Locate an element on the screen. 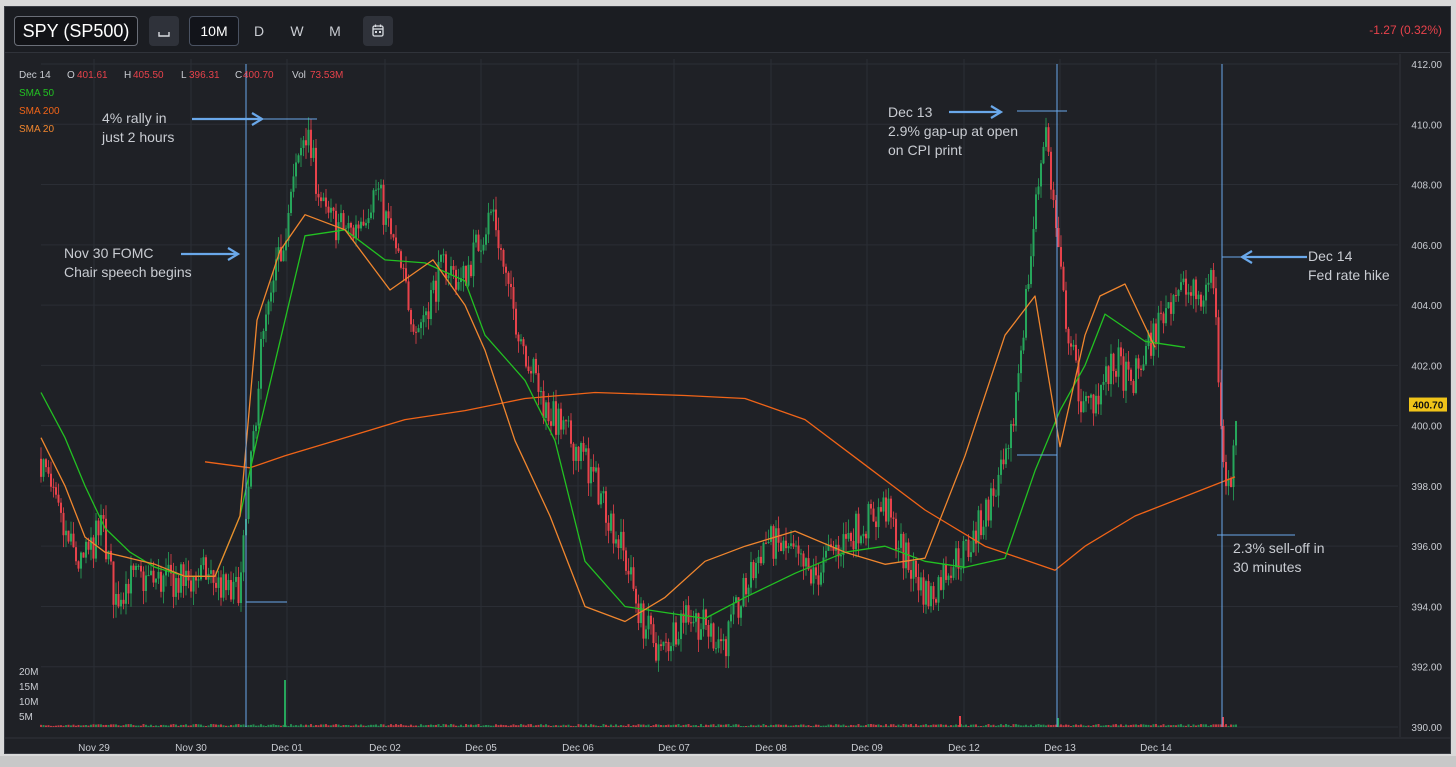 Image resolution: width=1456 pixels, height=767 pixels. chart-type-button is located at coordinates (164, 31).